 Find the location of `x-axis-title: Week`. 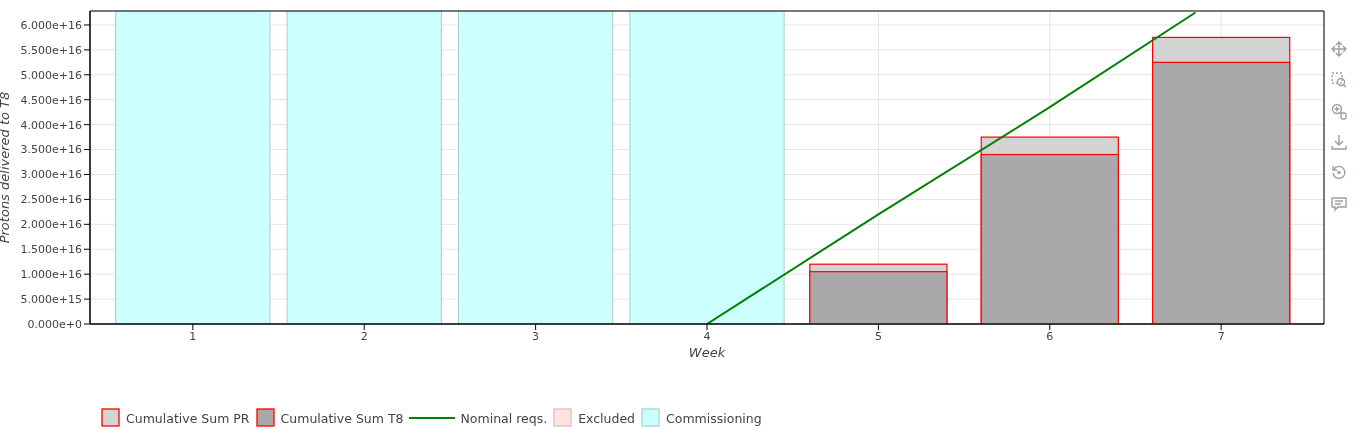

x-axis-title: Week is located at coordinates (707, 353).